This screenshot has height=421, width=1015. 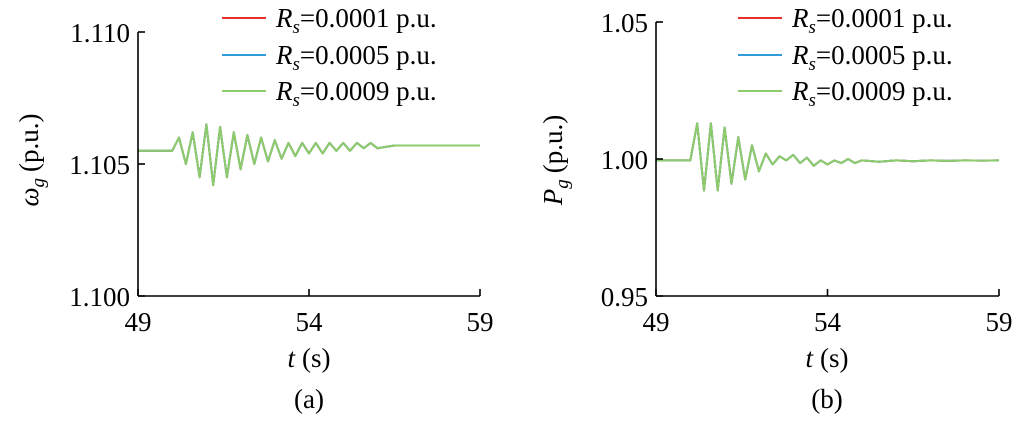 I want to click on y-tick-label: 0.95, so click(x=624, y=297).